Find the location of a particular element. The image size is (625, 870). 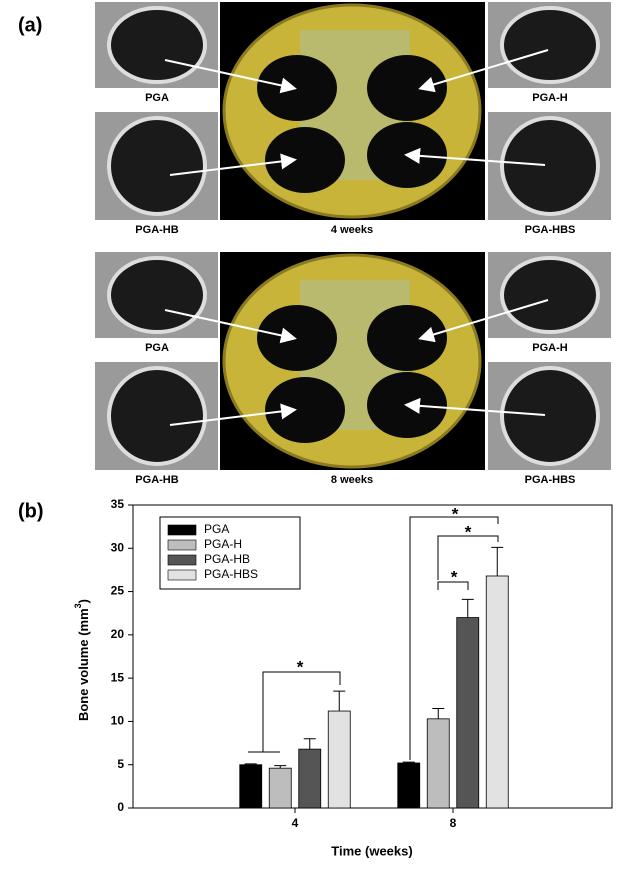

y-label-end: ) is located at coordinates (83, 601).